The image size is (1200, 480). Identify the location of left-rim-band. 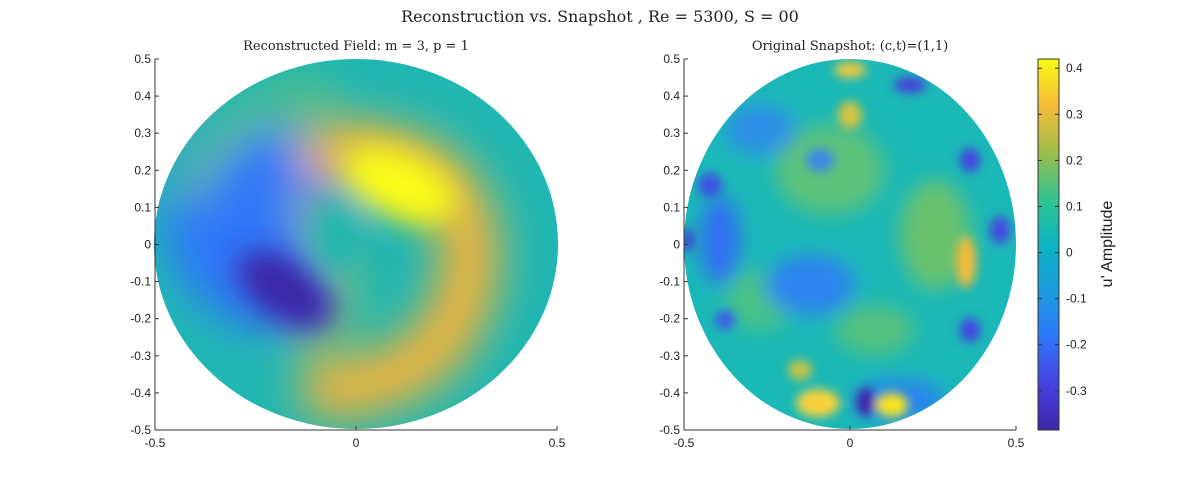
(253, 141).